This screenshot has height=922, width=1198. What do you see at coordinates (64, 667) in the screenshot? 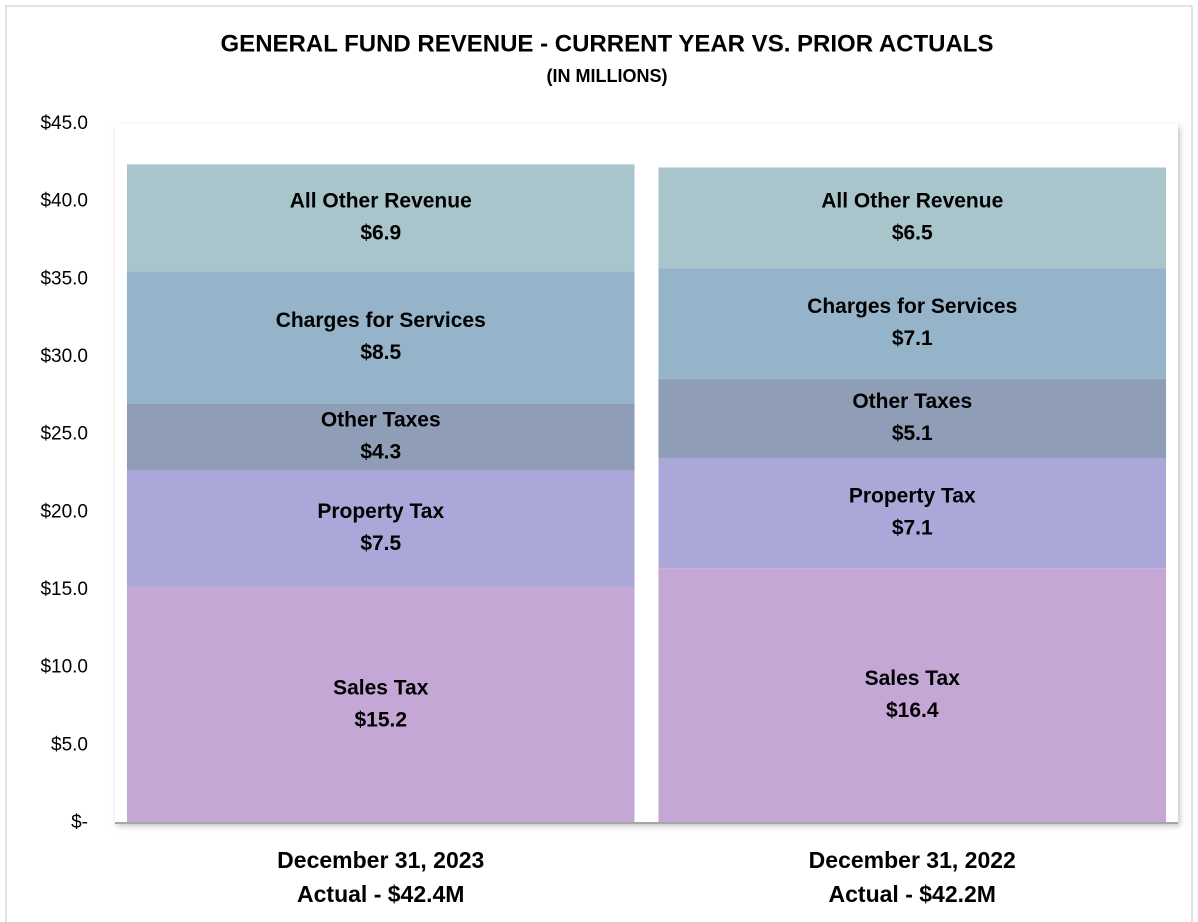
I see `y-tick-label: $10.0` at bounding box center [64, 667].